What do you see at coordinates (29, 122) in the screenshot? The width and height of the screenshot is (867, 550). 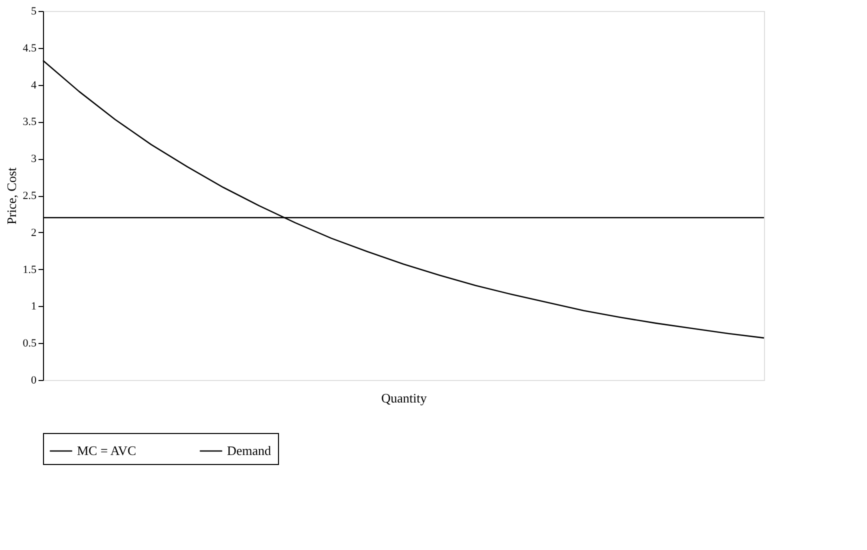 I see `y-tick-label: 3.5` at bounding box center [29, 122].